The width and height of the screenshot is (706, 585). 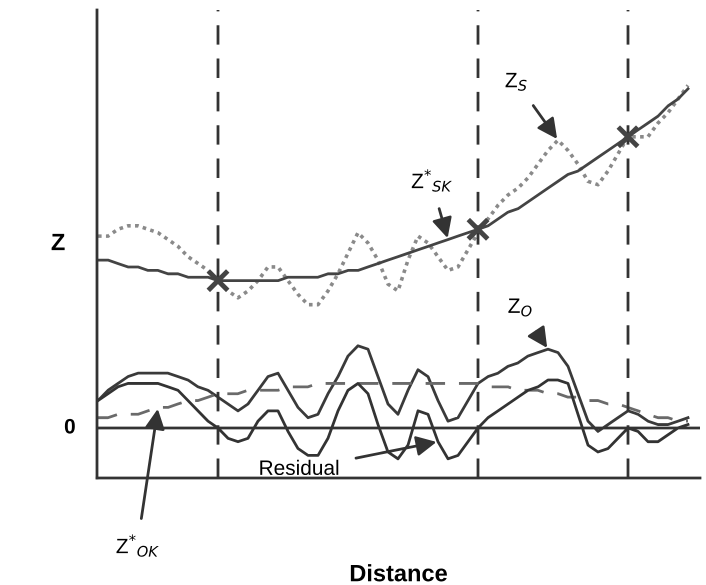 I want to click on text: Z$^{*}$$_{OK}$, so click(x=137, y=545).